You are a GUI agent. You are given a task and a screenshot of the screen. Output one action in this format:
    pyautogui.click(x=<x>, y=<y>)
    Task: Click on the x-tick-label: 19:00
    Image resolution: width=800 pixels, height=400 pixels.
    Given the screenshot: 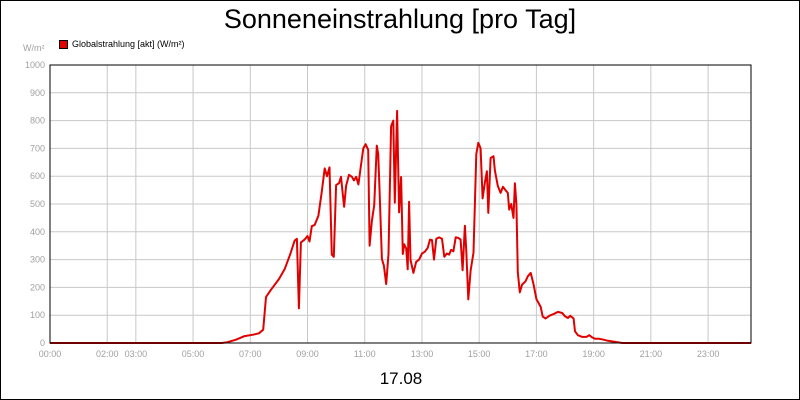 What is the action you would take?
    pyautogui.click(x=593, y=354)
    